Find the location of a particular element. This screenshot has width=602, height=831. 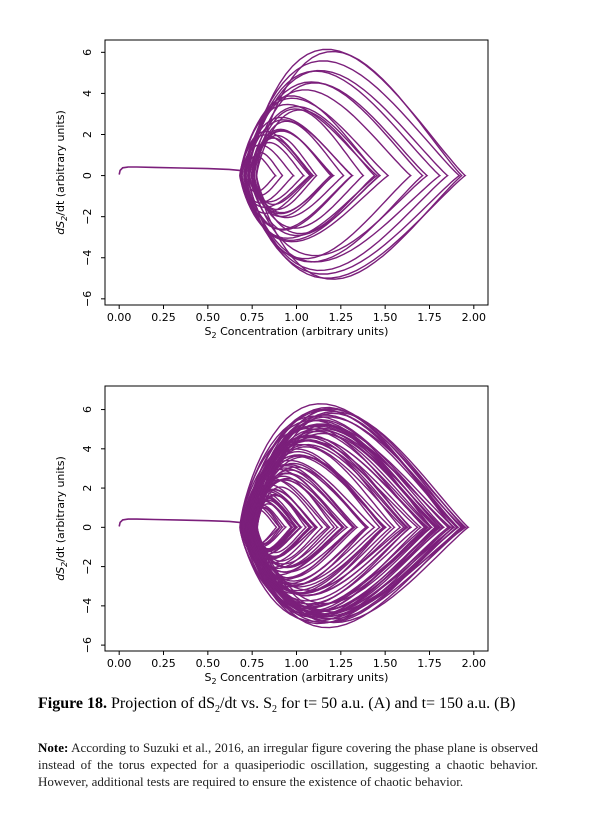

caption-sub-2: 2 is located at coordinates (275, 710).